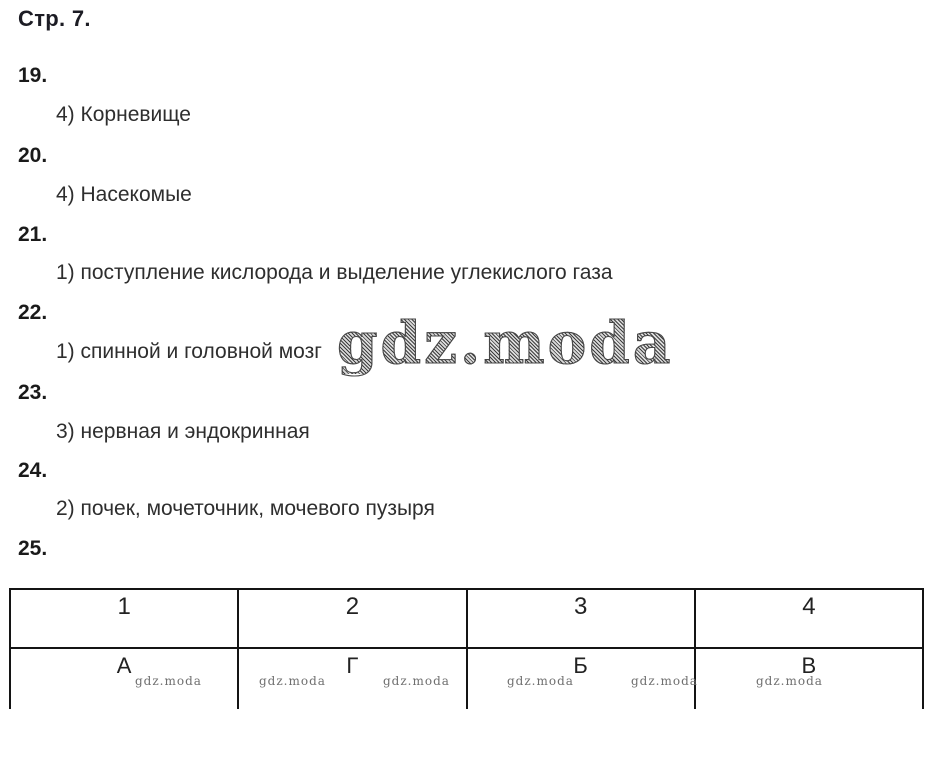  I want to click on answer-text-23: 3) нервная и эндокринная, so click(183, 431).